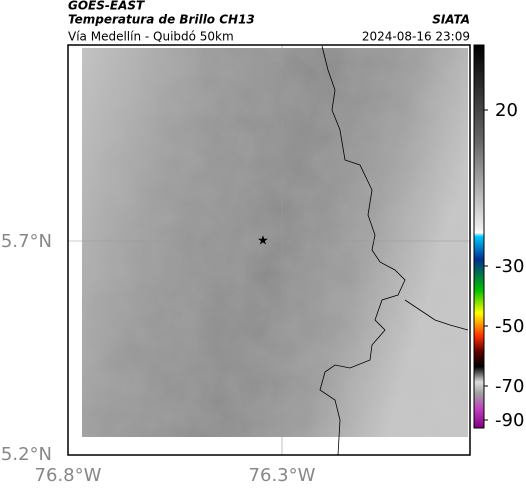 The width and height of the screenshot is (526, 495). I want to click on colorbar-label: 20, so click(506, 110).